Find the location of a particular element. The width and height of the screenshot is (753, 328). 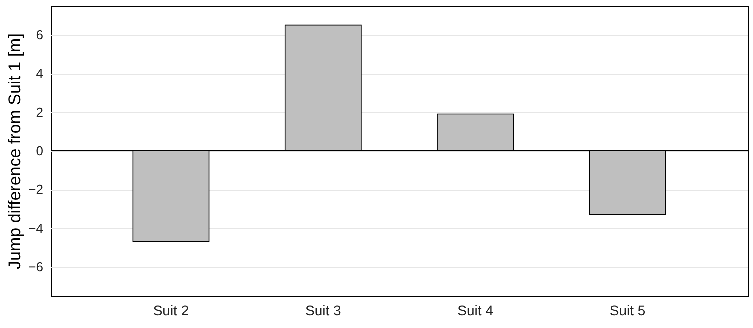

x-tick-label: Suit 2 is located at coordinates (171, 310).